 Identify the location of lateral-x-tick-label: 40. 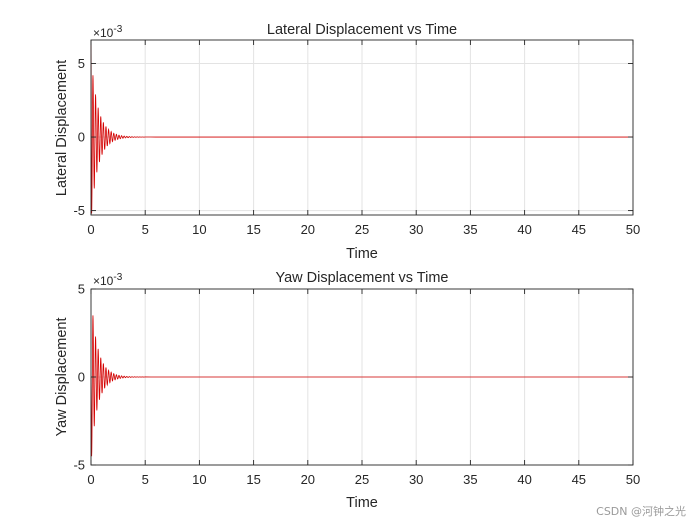
(524, 229).